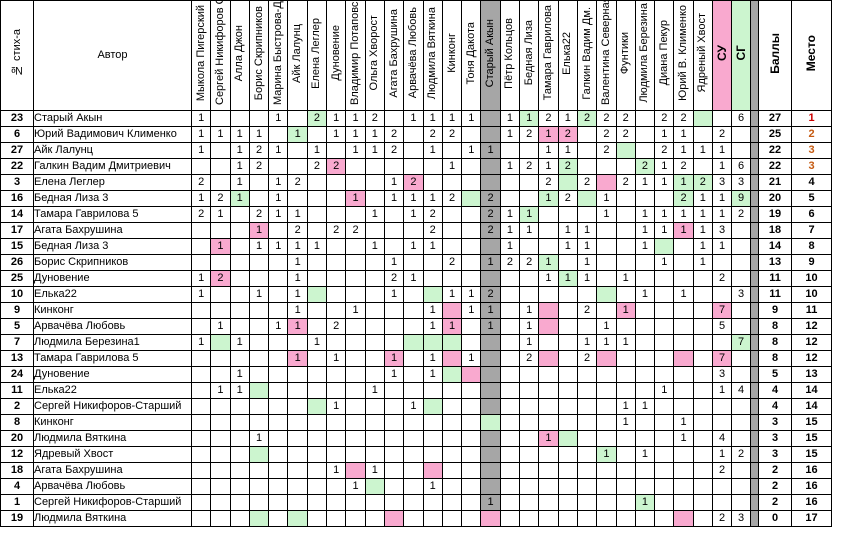 The image size is (857, 535). I want to click on points-cell: 27, so click(775, 118).